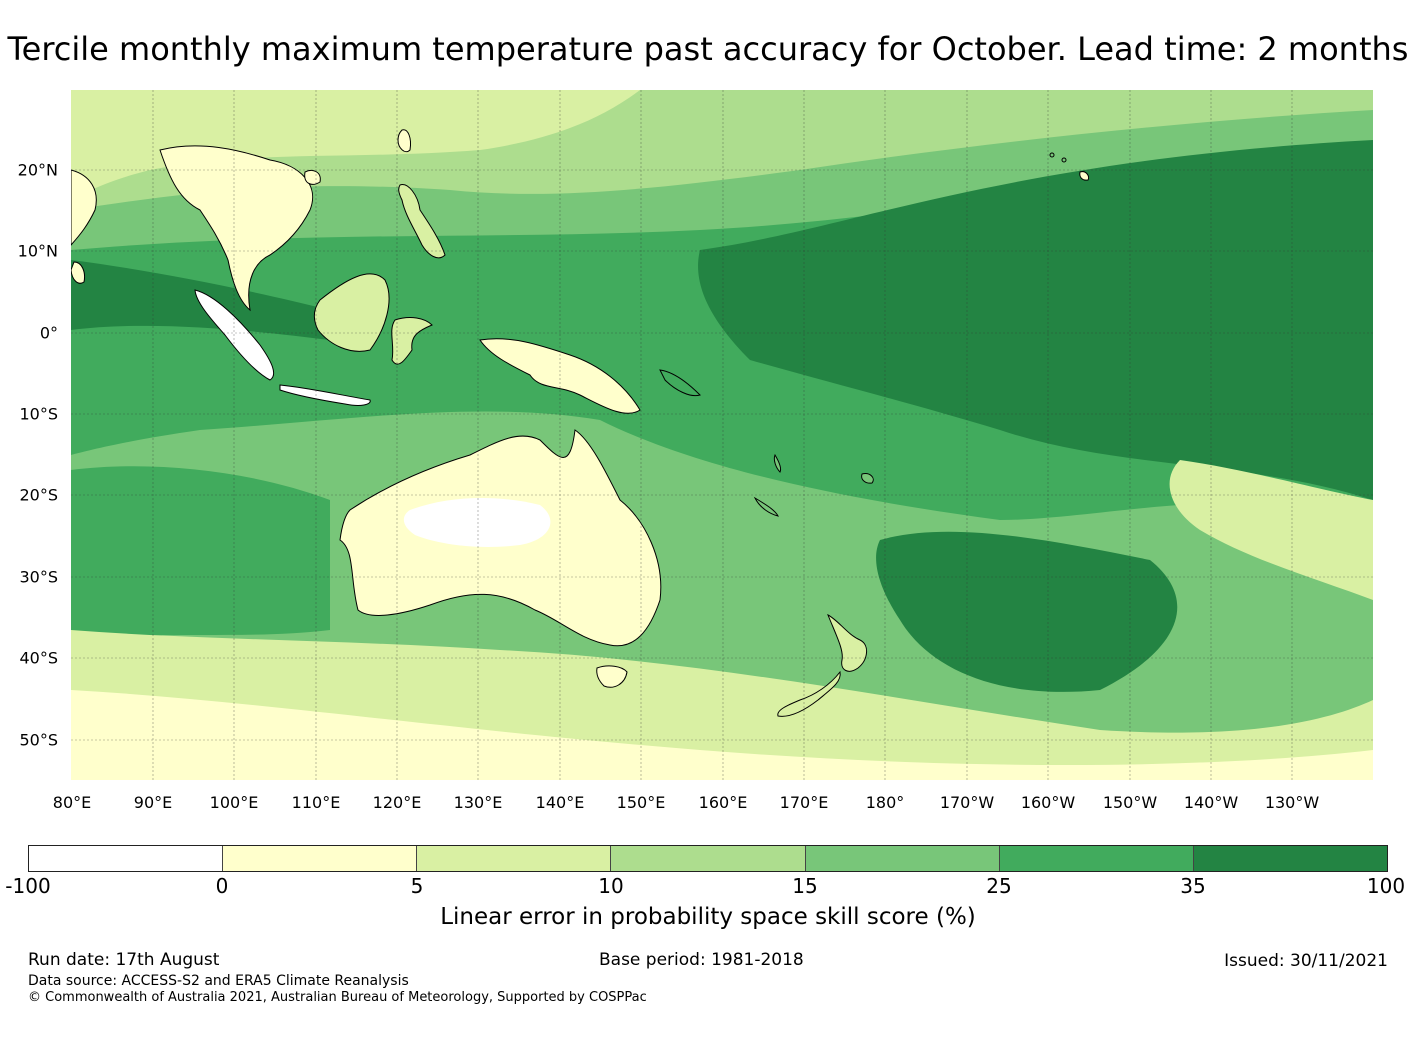 This screenshot has width=1416, height=1050. Describe the element at coordinates (38, 658) in the screenshot. I see `lat-label: 40°S` at that location.